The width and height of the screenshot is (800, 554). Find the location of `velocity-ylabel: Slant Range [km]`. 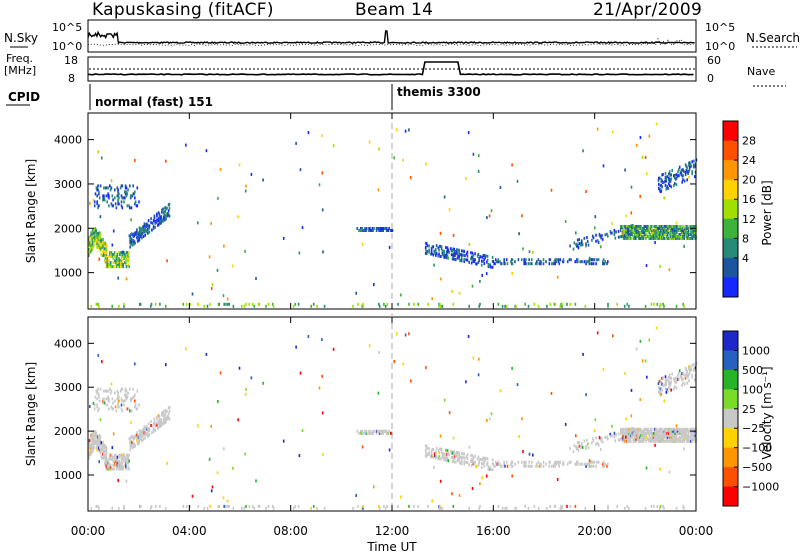

velocity-ylabel: Slant Range [km] is located at coordinates (31, 414).